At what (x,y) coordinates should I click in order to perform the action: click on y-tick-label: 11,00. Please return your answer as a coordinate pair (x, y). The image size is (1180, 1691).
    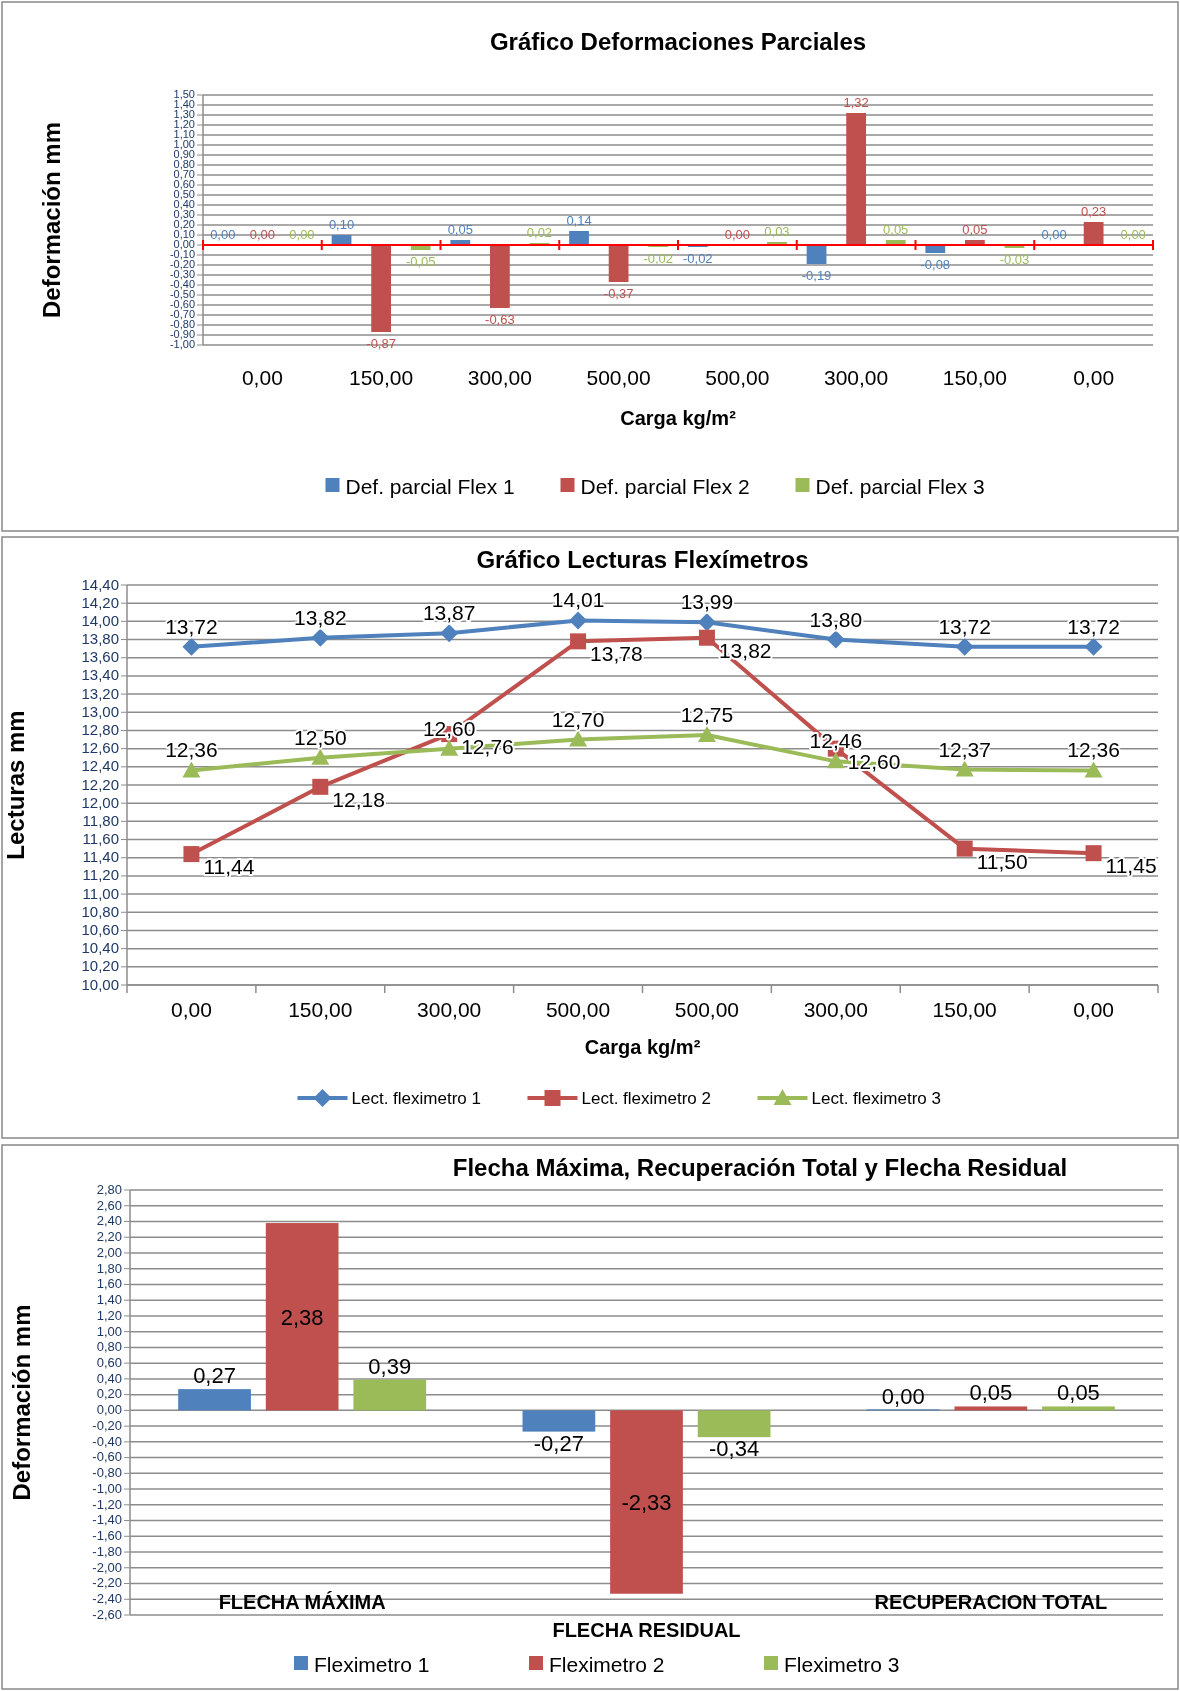
    Looking at the image, I should click on (100, 893).